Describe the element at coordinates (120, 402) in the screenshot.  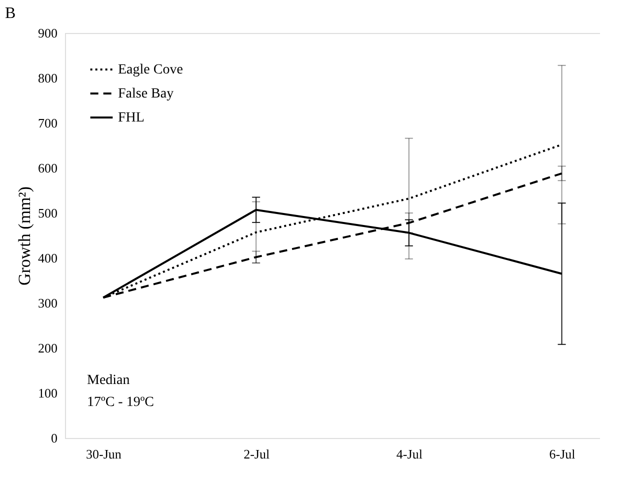
I see `annotation: 17ºC - 19ºC` at that location.